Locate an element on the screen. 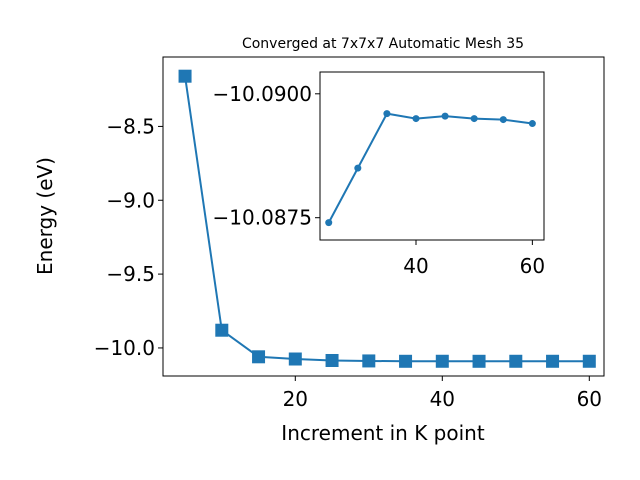 The height and width of the screenshot is (480, 640). y-axis-label: Energy (eV) is located at coordinates (45, 216).